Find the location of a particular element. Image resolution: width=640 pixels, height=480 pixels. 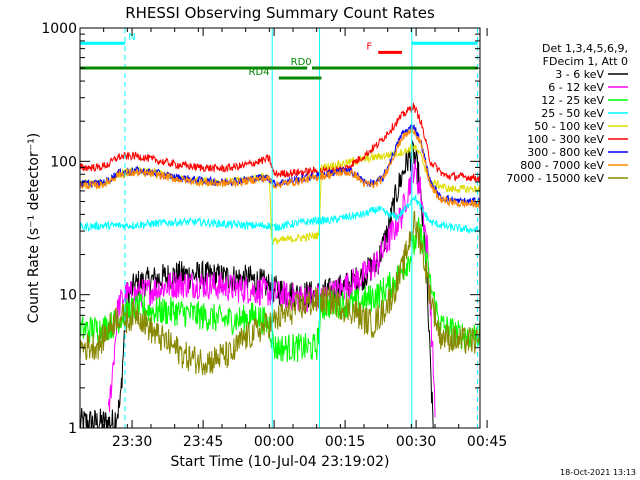

flag-label-rd0: RD0 is located at coordinates (301, 62).